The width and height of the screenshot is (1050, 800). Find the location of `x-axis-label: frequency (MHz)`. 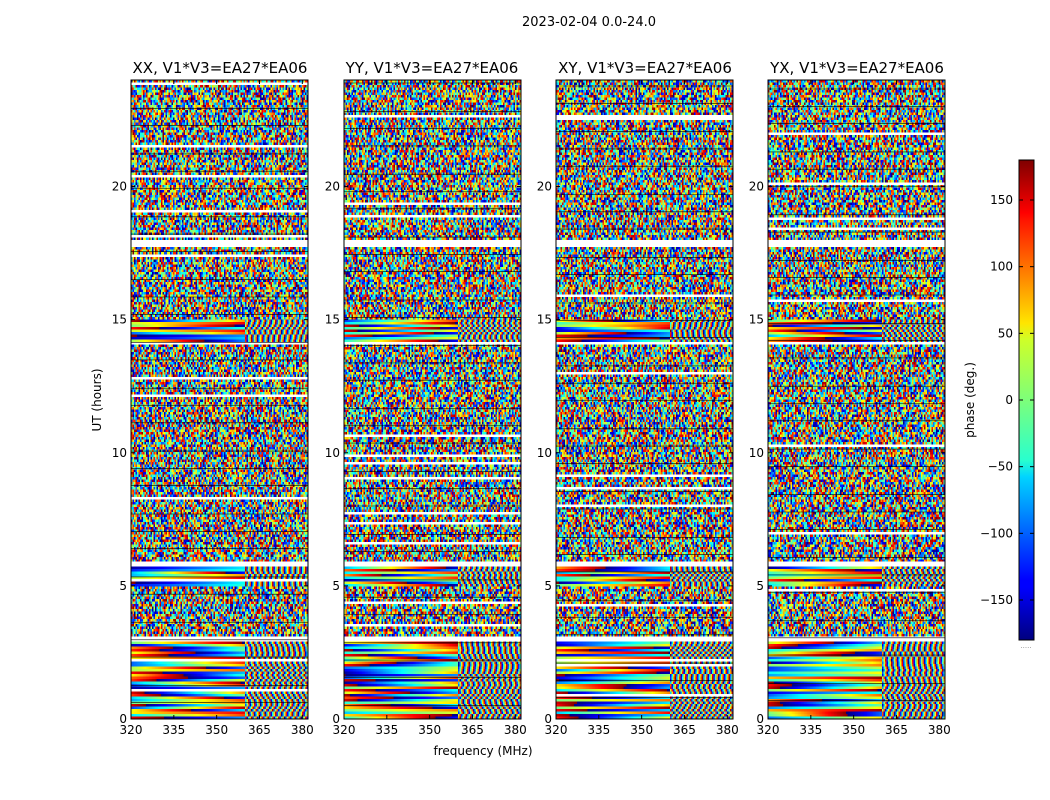

x-axis-label: frequency (MHz) is located at coordinates (482, 751).